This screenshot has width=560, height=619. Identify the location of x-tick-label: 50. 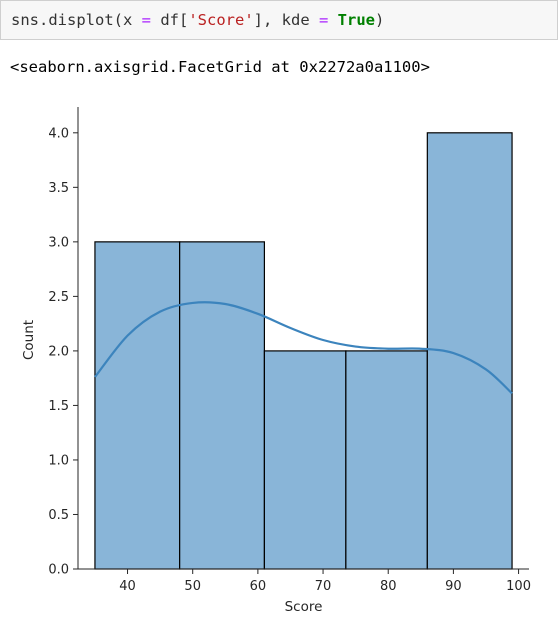
(192, 586).